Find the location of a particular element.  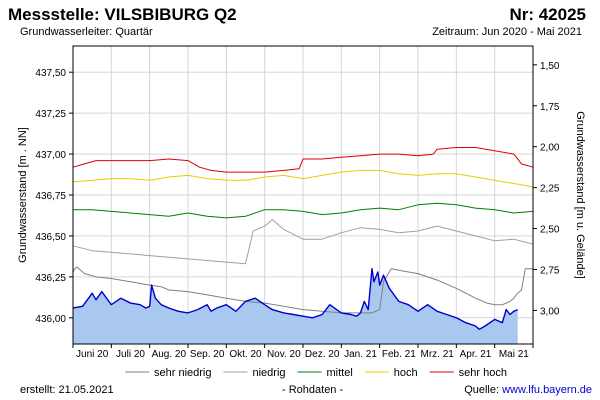

raw-data-note: - Rohdaten - is located at coordinates (313, 390).